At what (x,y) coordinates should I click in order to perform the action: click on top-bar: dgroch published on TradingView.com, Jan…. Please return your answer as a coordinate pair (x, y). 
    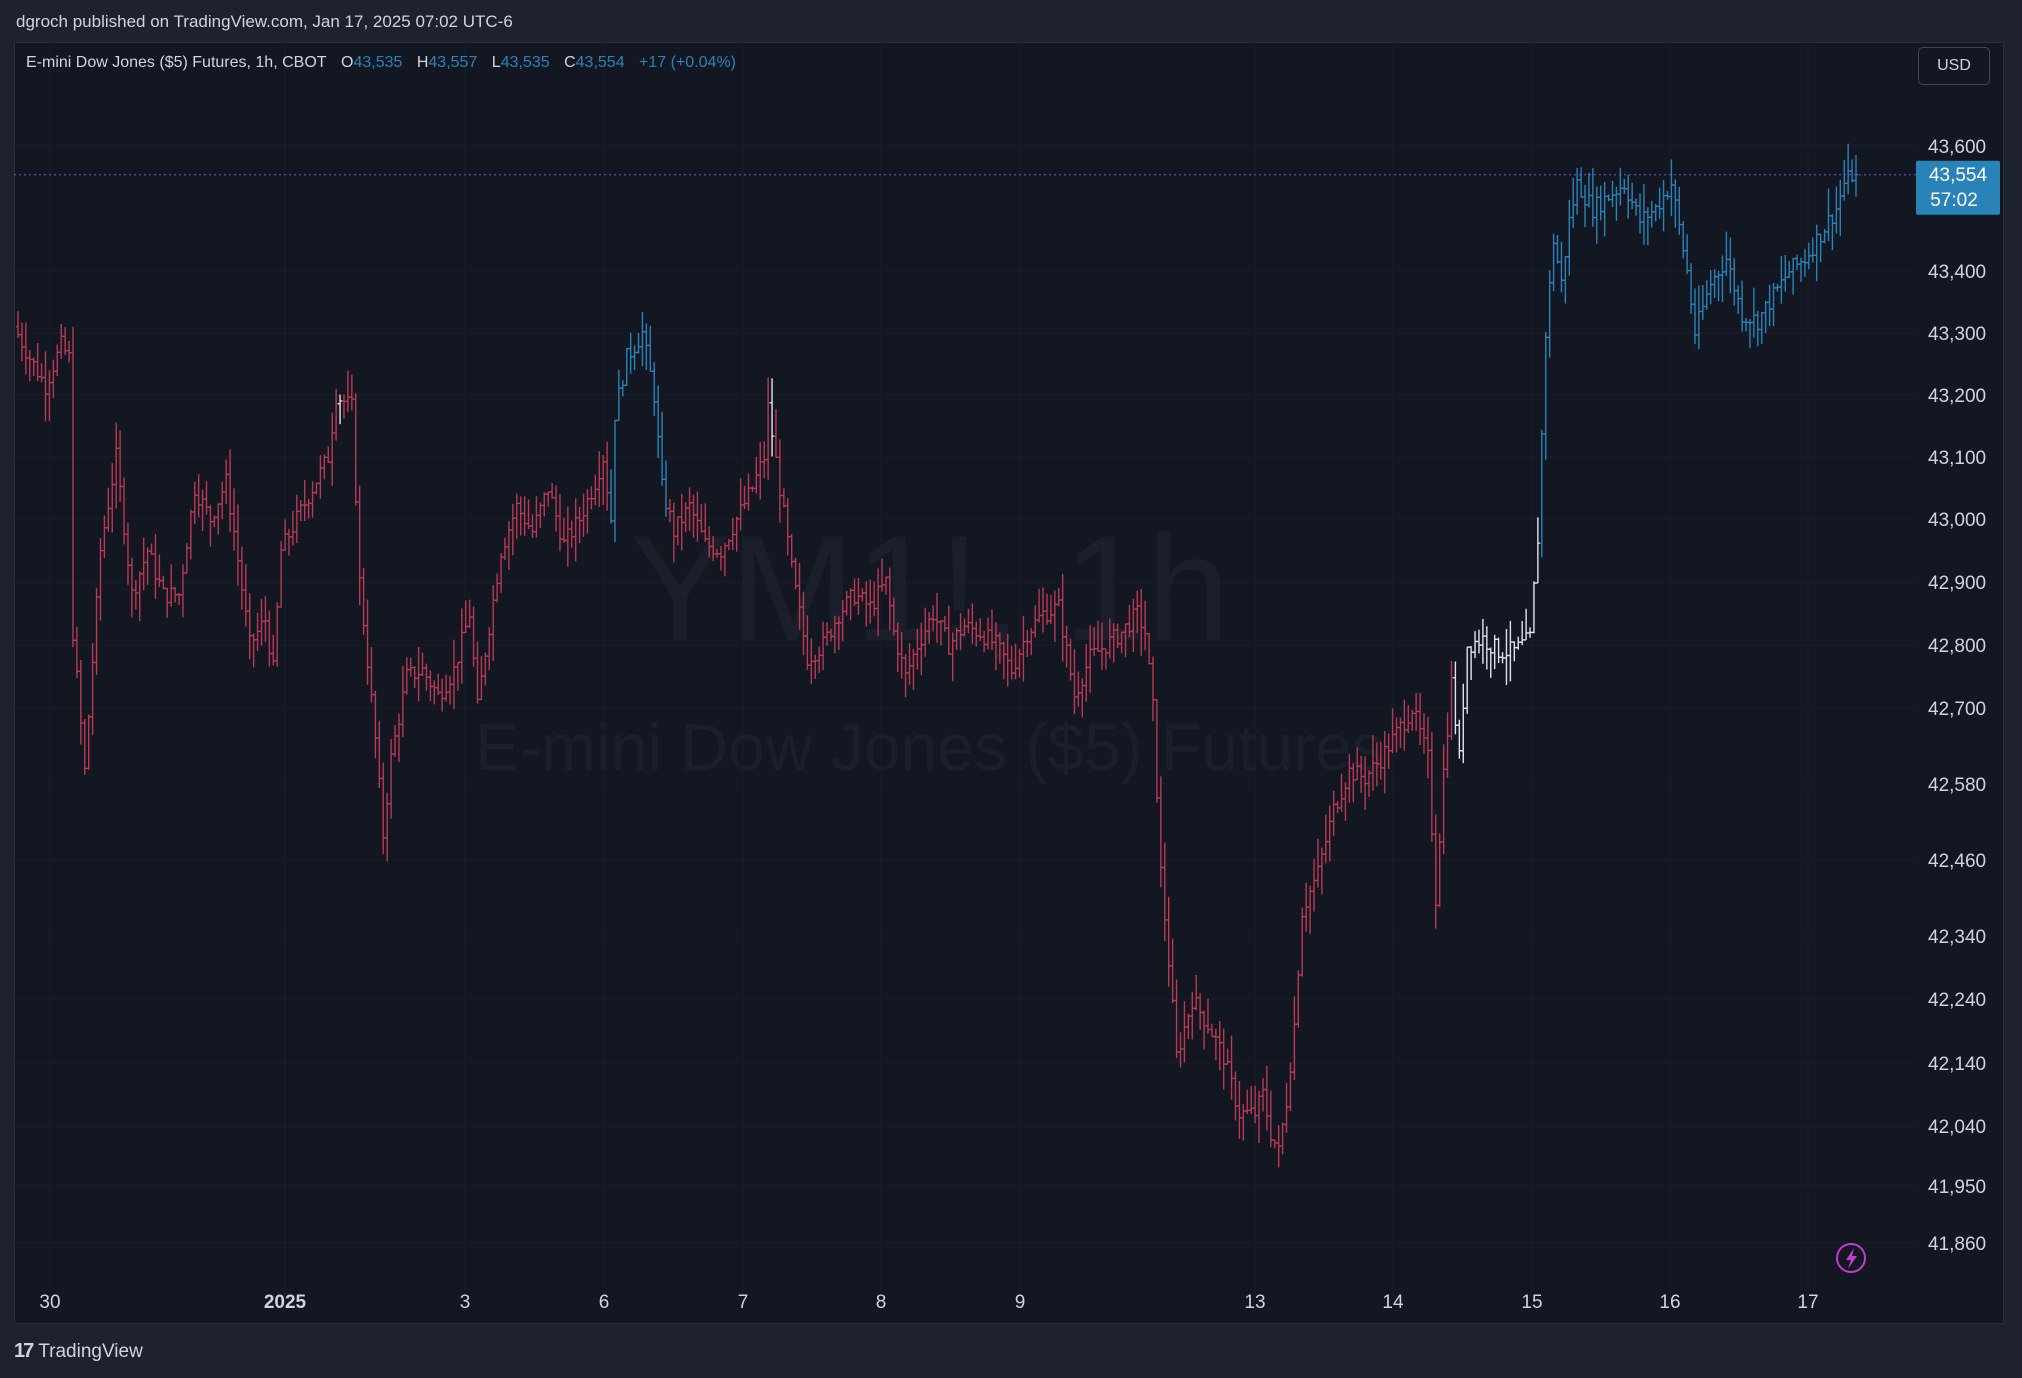
    Looking at the image, I should click on (1011, 21).